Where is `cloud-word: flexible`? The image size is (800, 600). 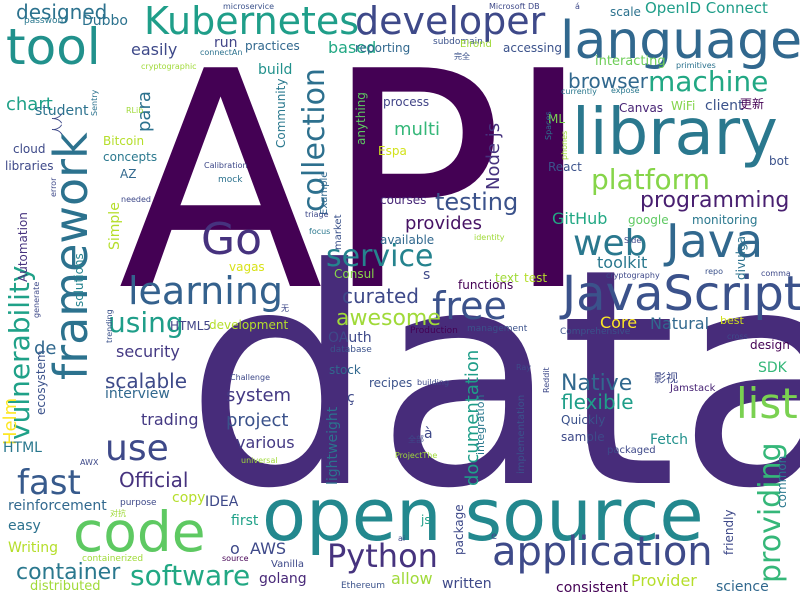
cloud-word: flexible is located at coordinates (597, 402).